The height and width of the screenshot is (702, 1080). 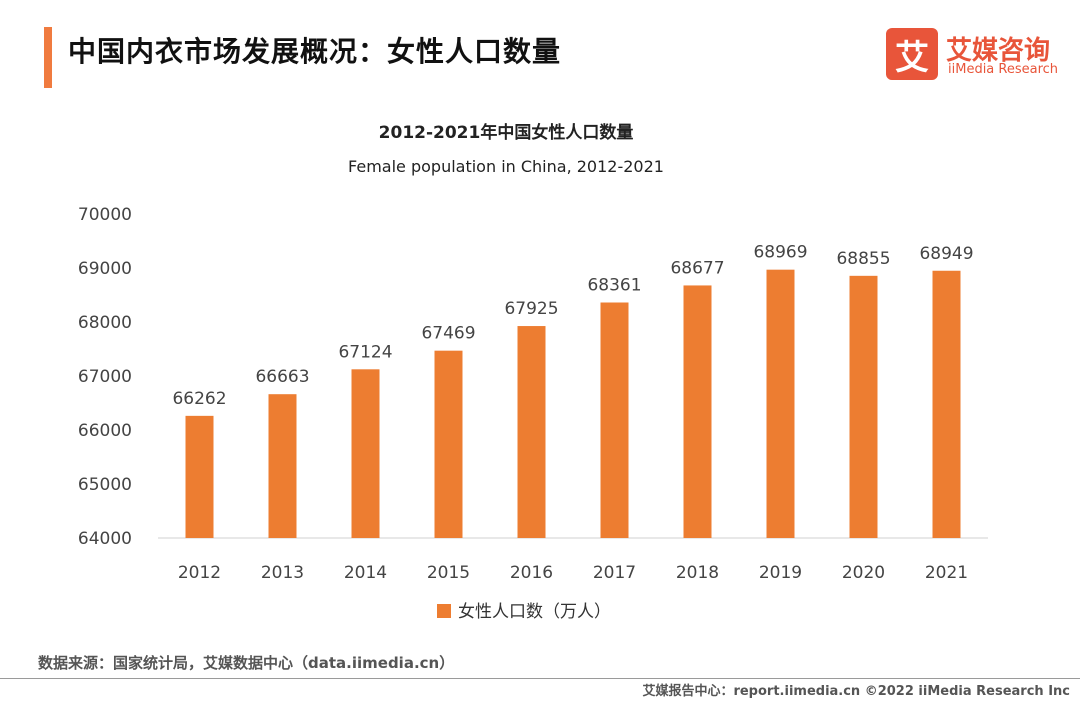 I want to click on footer-divider, so click(x=540, y=678).